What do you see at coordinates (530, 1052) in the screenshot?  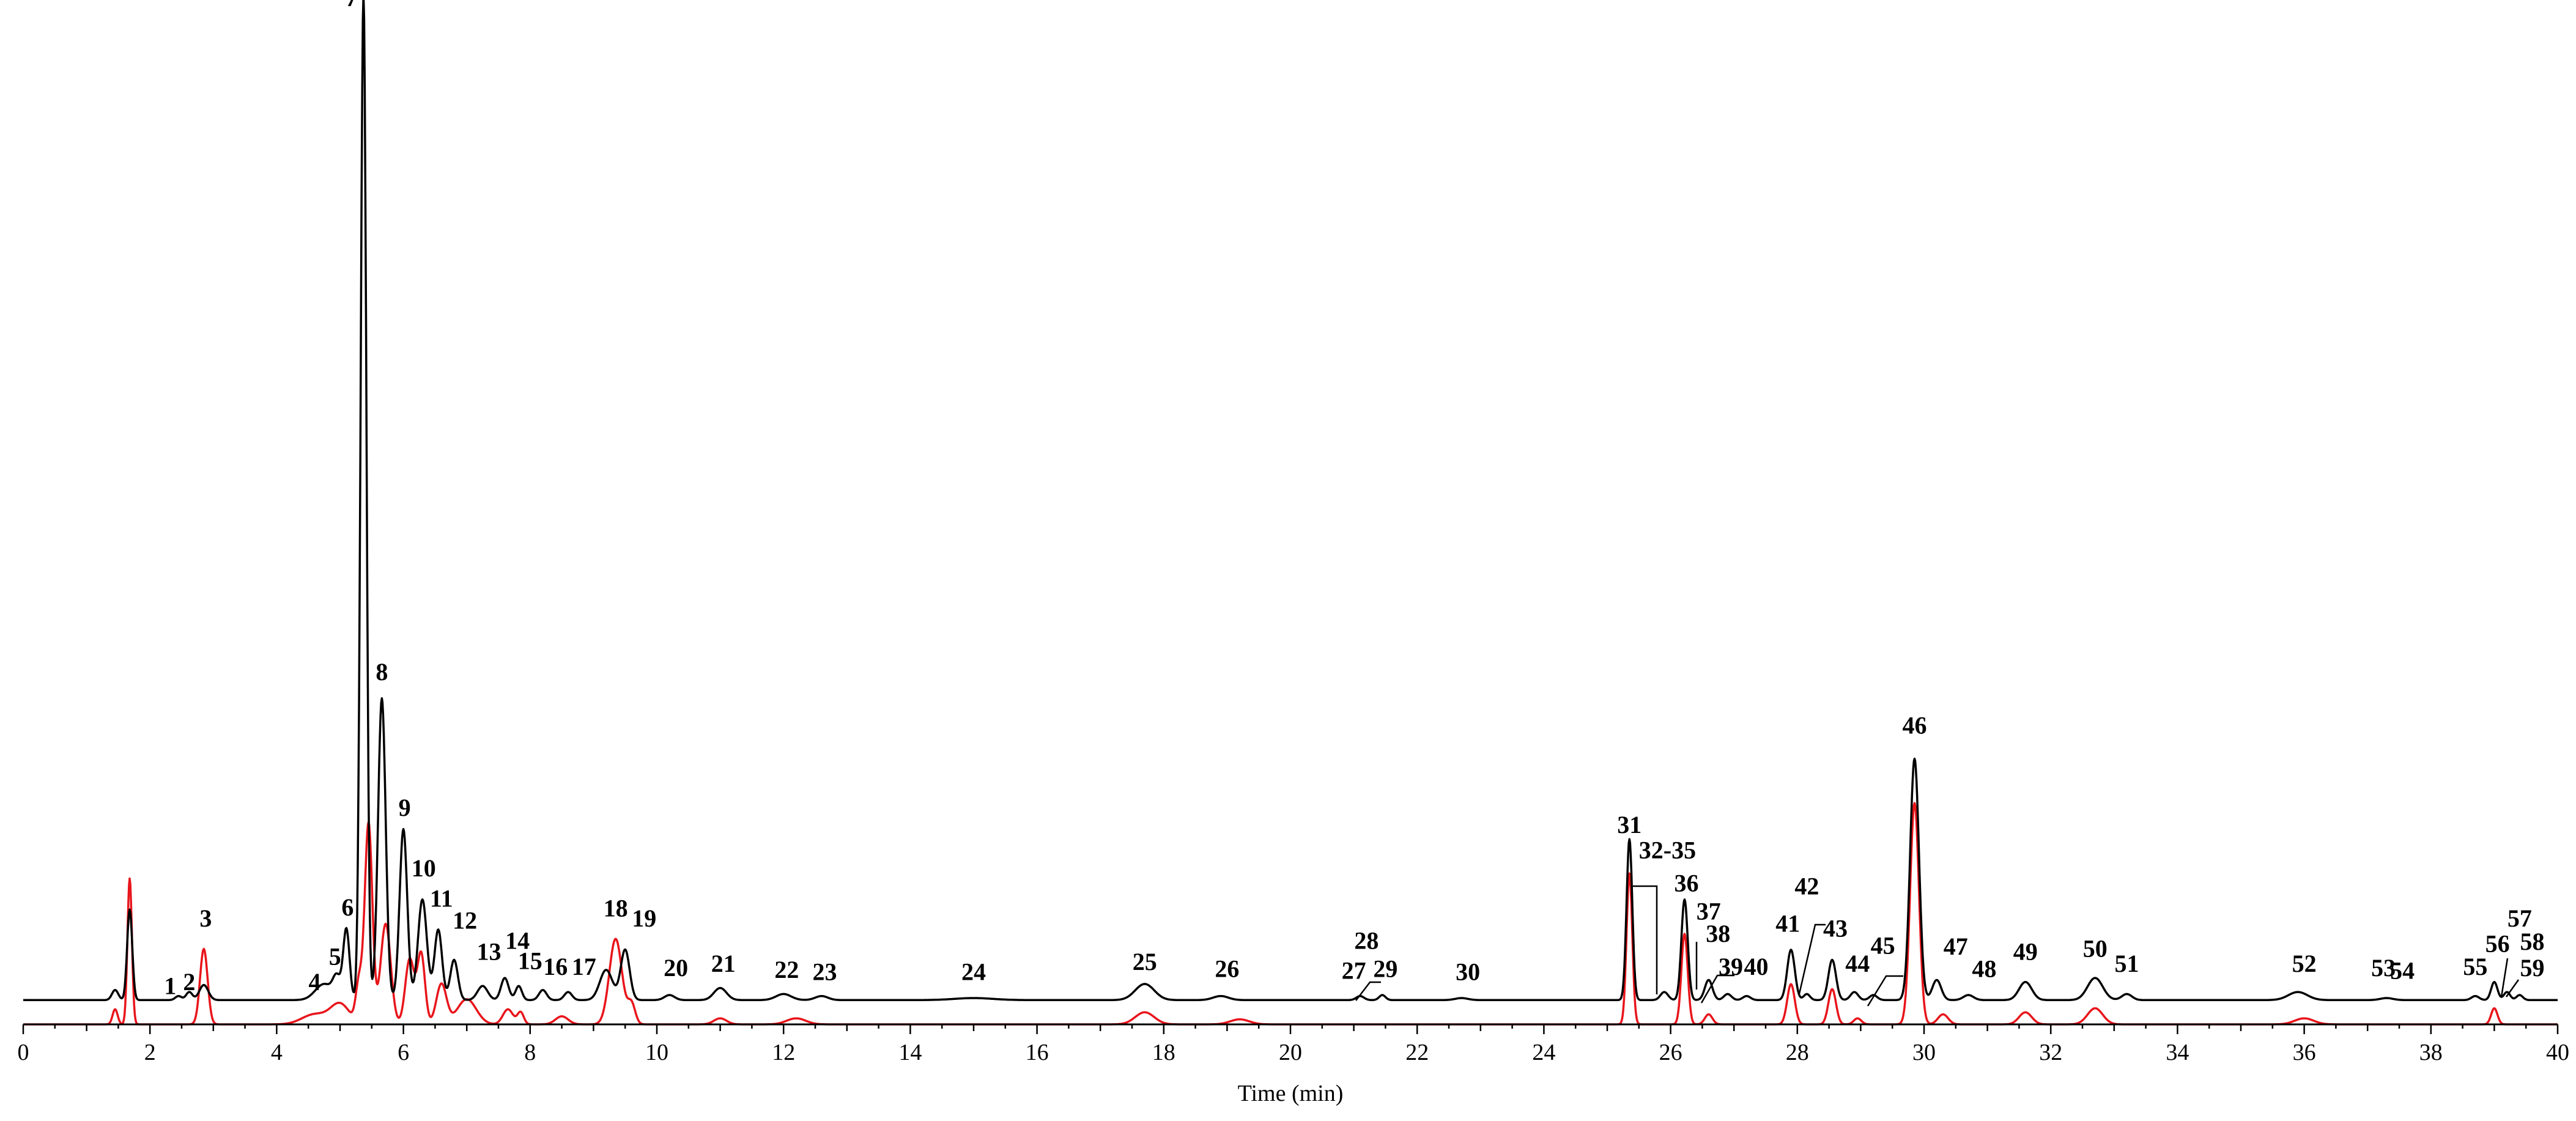 I see `x-tick-label: 8` at bounding box center [530, 1052].